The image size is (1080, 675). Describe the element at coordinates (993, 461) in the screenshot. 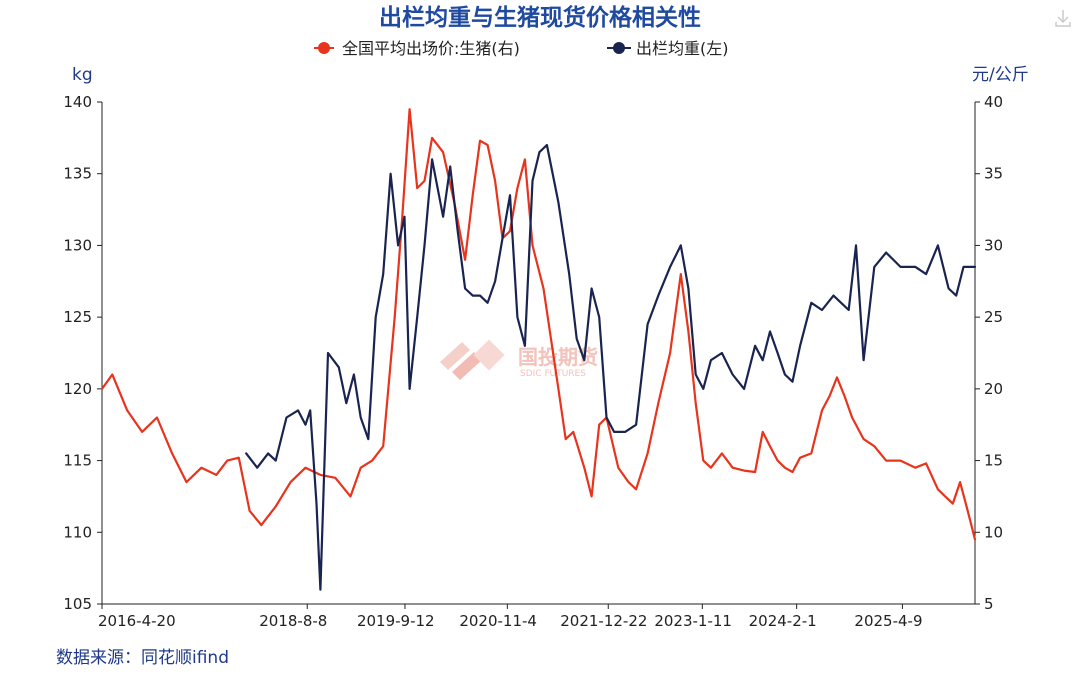

I see `right-tick-label: 15` at that location.